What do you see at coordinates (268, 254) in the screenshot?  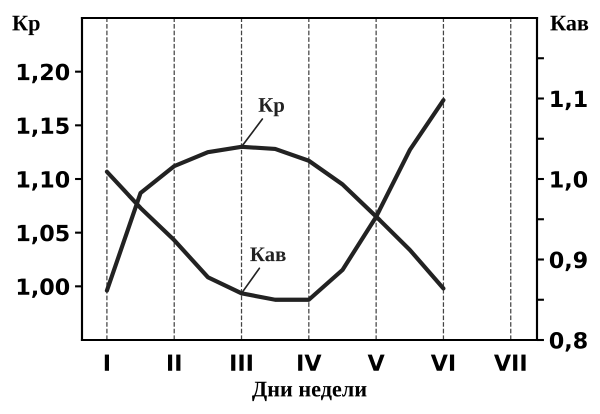 I see `series-label: Кав` at bounding box center [268, 254].